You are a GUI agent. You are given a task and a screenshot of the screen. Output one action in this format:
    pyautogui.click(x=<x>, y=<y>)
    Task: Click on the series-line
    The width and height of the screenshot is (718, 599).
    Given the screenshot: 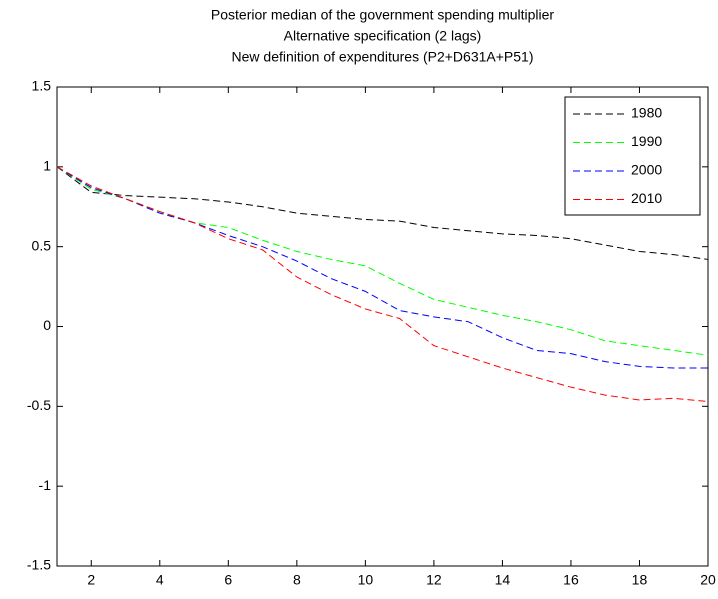 What is the action you would take?
    pyautogui.click(x=382, y=213)
    